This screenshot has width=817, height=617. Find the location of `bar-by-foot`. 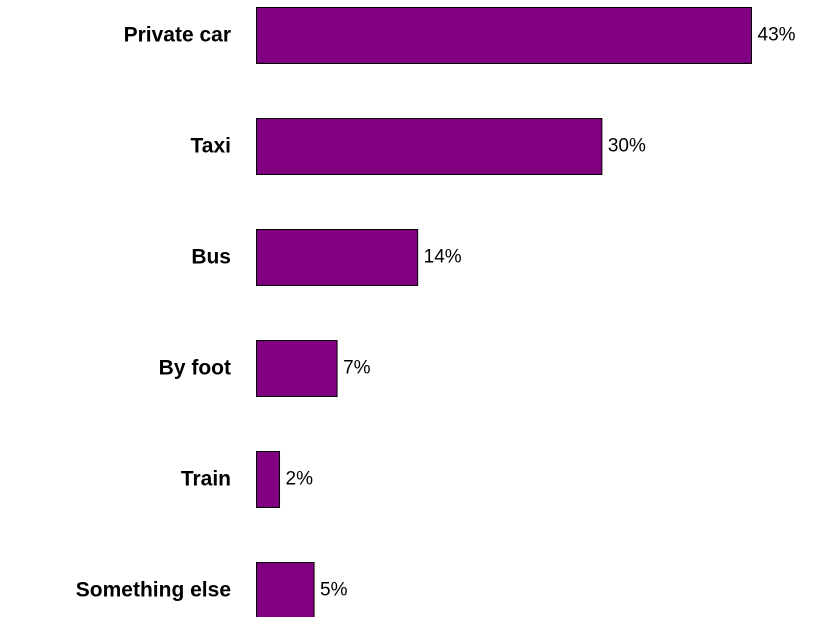

bar-by-foot is located at coordinates (297, 368).